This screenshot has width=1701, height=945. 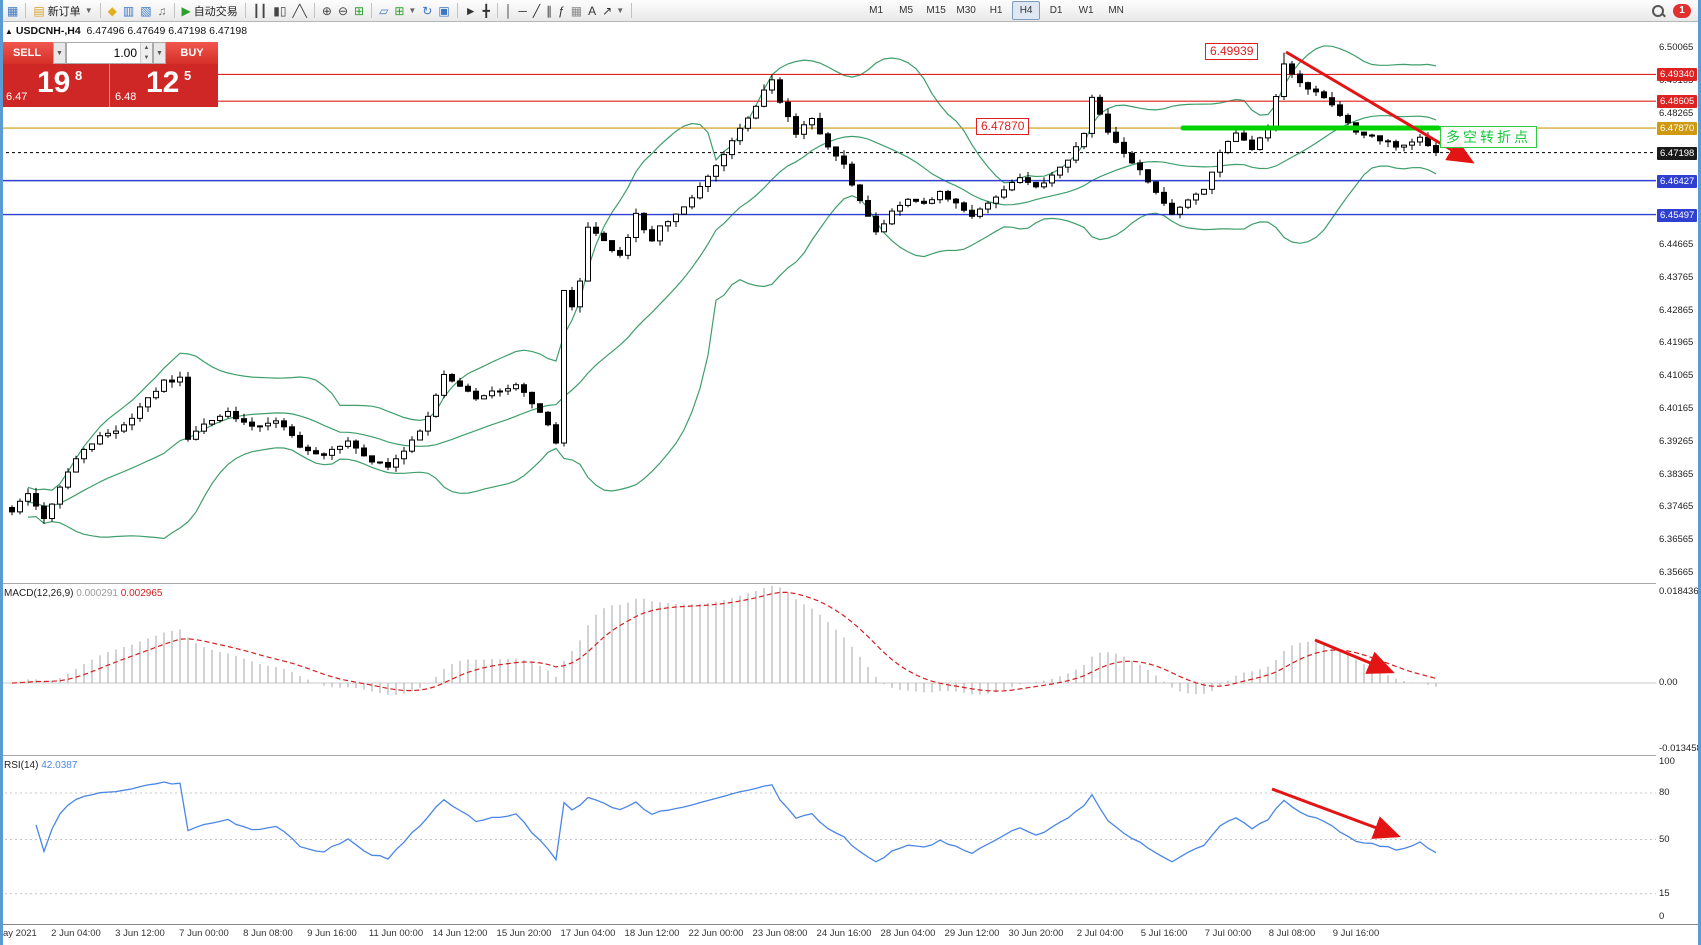 I want to click on one-click-trade-panel: SELL ▼ ▲ ▼ ▼ BUY 6.47 19 8 6.48 12 5, so click(x=109, y=74).